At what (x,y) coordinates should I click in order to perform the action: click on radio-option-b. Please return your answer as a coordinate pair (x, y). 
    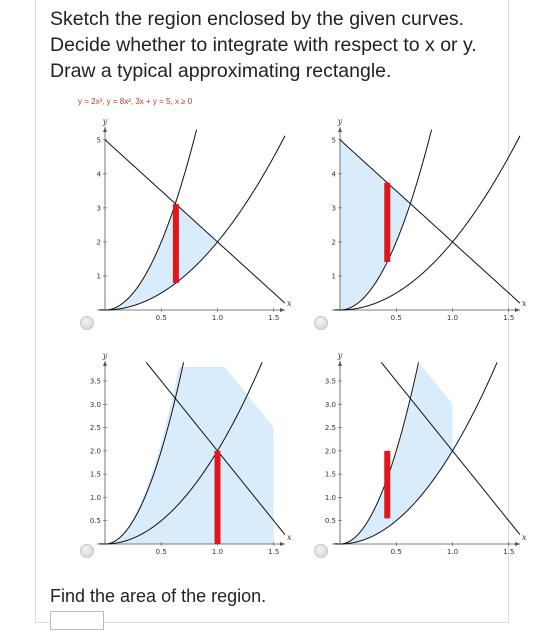
    Looking at the image, I should click on (321, 323).